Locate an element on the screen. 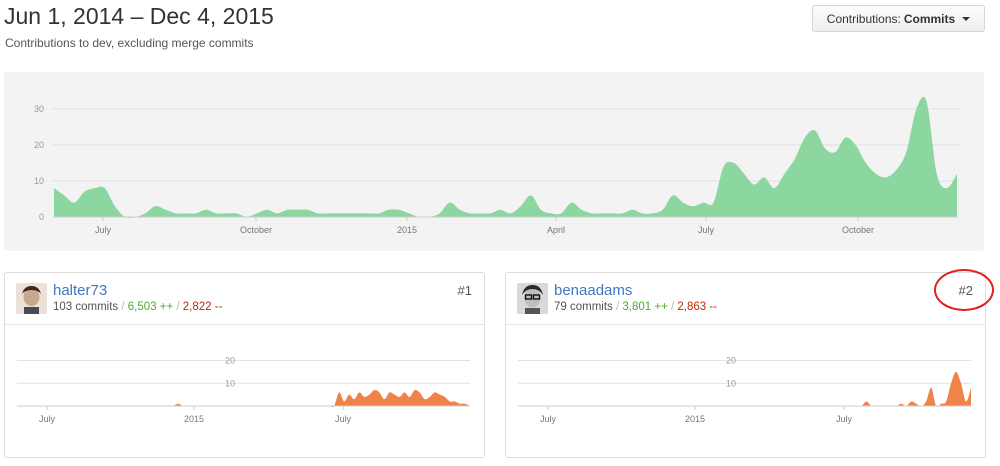  x-tick-label: April is located at coordinates (556, 230).